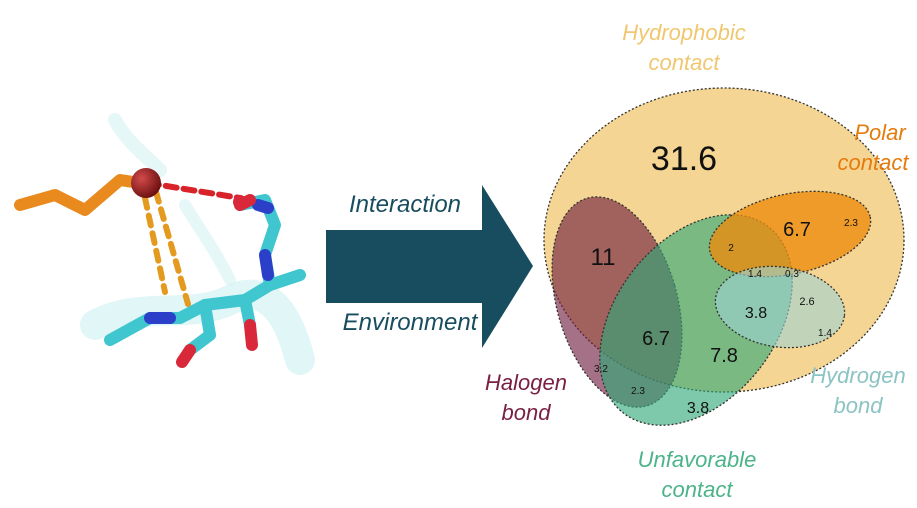 The image size is (917, 508). I want to click on contact-dashes-left, so click(155, 245).